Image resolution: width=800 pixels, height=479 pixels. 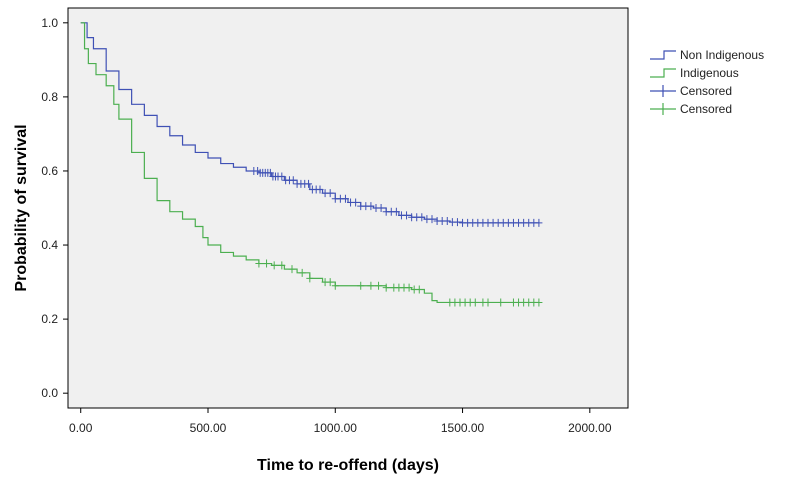 What do you see at coordinates (208, 428) in the screenshot?
I see `x-tick-label: 500.00` at bounding box center [208, 428].